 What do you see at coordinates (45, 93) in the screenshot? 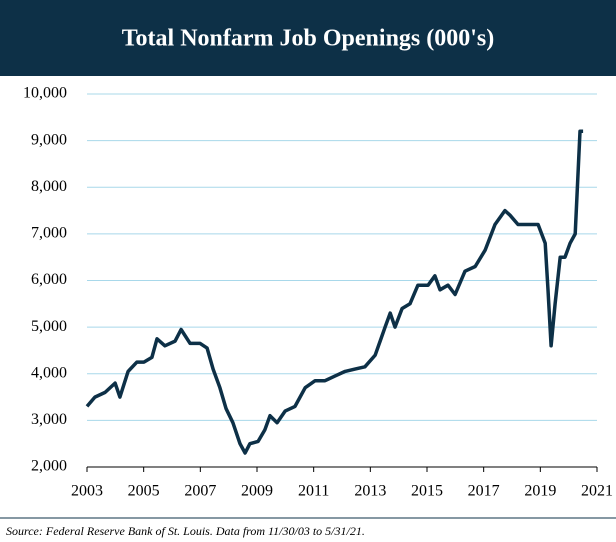
I see `y-tick-label: 10,000` at bounding box center [45, 93].